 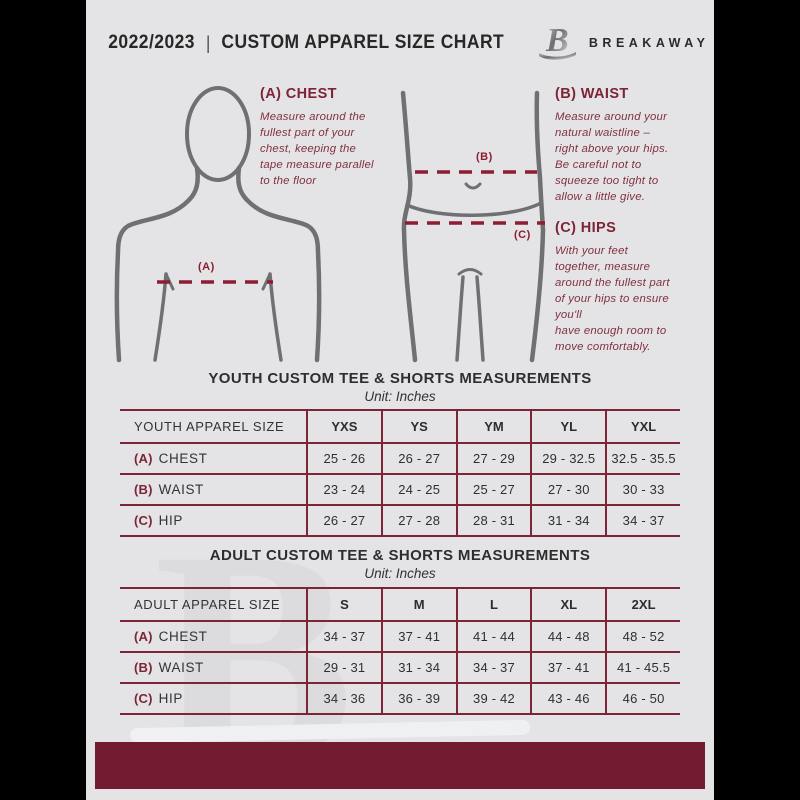 What do you see at coordinates (418, 426) in the screenshot?
I see `youth-size-ys: YS` at bounding box center [418, 426].